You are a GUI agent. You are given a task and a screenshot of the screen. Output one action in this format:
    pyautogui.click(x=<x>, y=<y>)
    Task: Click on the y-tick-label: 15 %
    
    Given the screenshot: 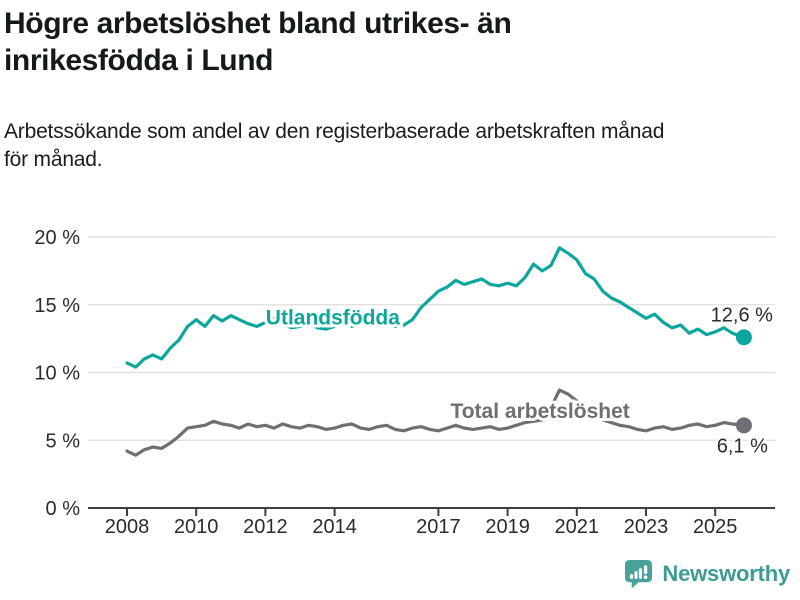 What is the action you would take?
    pyautogui.click(x=57, y=306)
    